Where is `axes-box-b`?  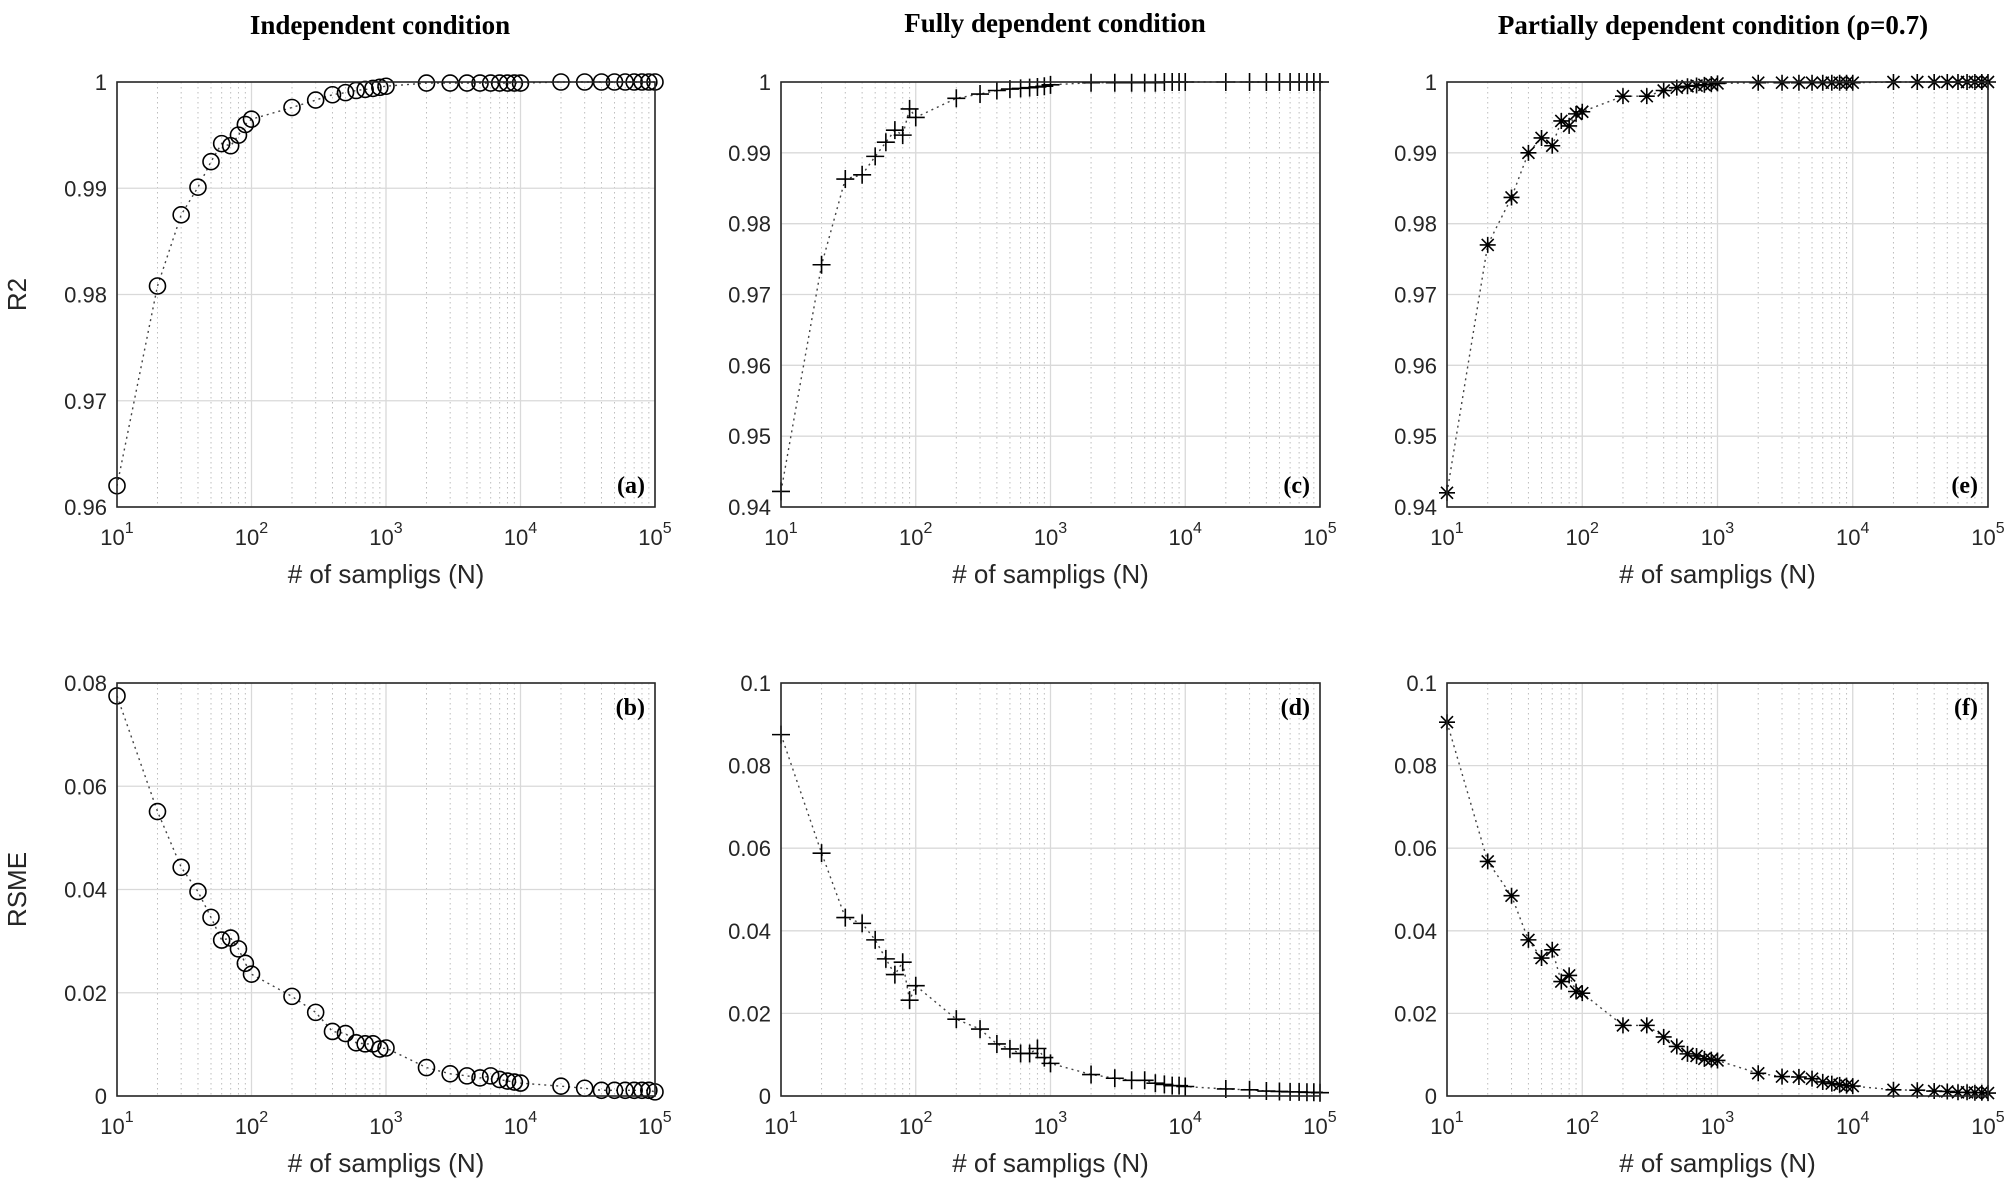
axes-box-b is located at coordinates (386, 889).